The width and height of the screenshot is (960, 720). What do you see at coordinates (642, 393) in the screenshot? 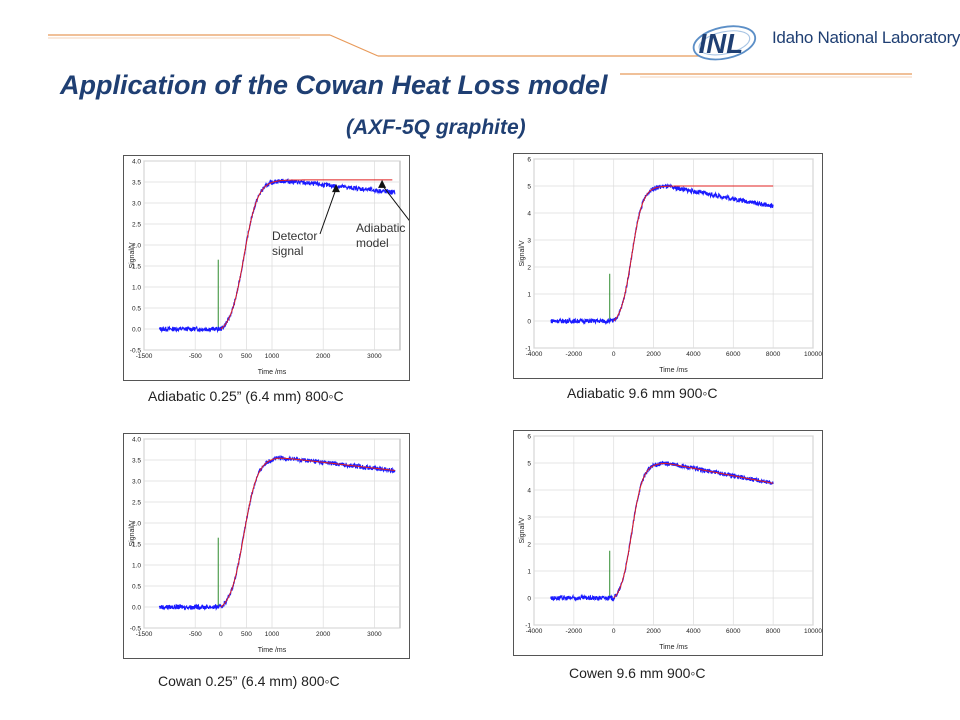
I see `caption-adiabatic-9mm: Adiabatic 9.6 mm 900◦C` at bounding box center [642, 393].